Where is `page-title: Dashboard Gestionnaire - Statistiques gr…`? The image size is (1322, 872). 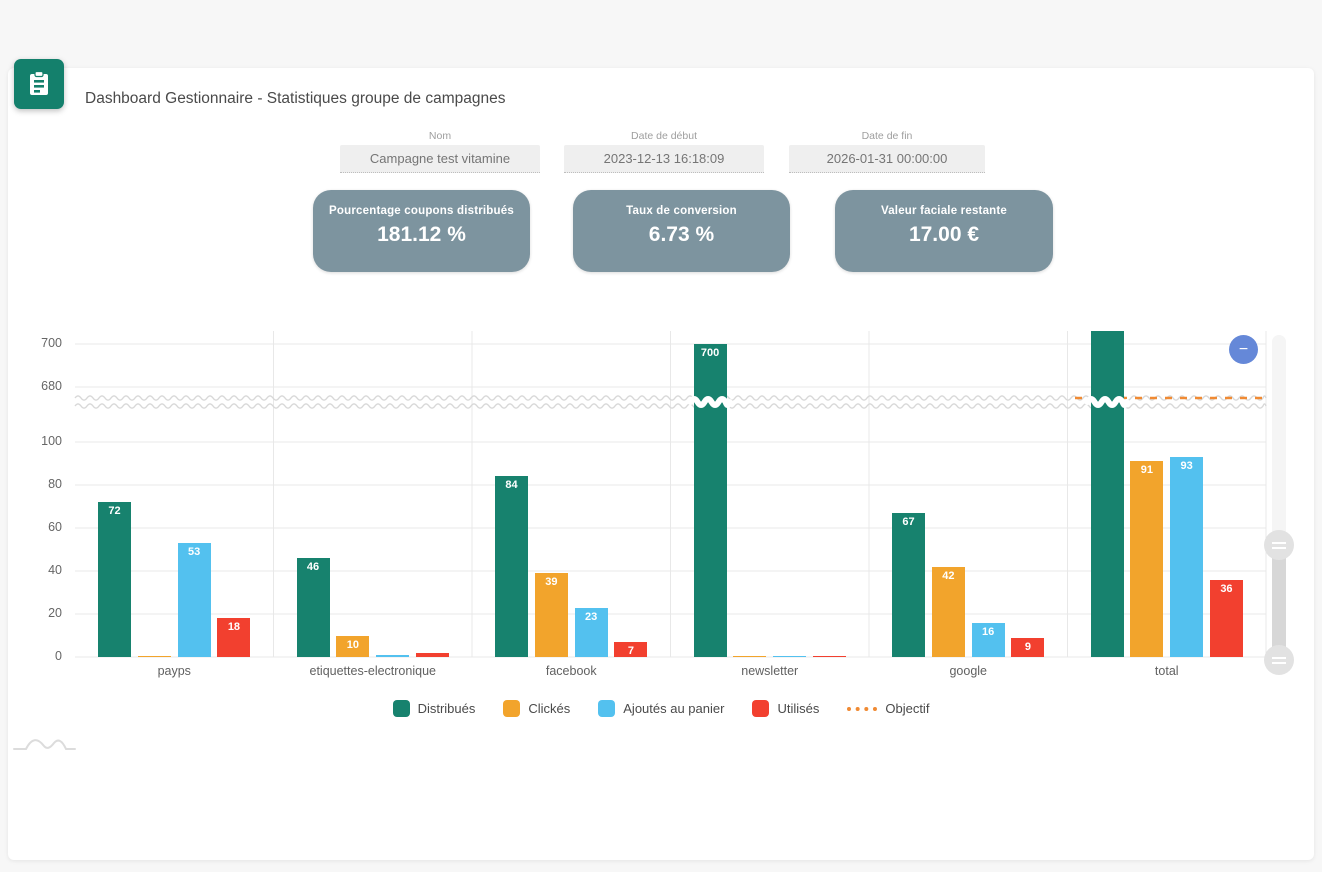
page-title: Dashboard Gestionnaire - Statistiques gr… is located at coordinates (295, 98).